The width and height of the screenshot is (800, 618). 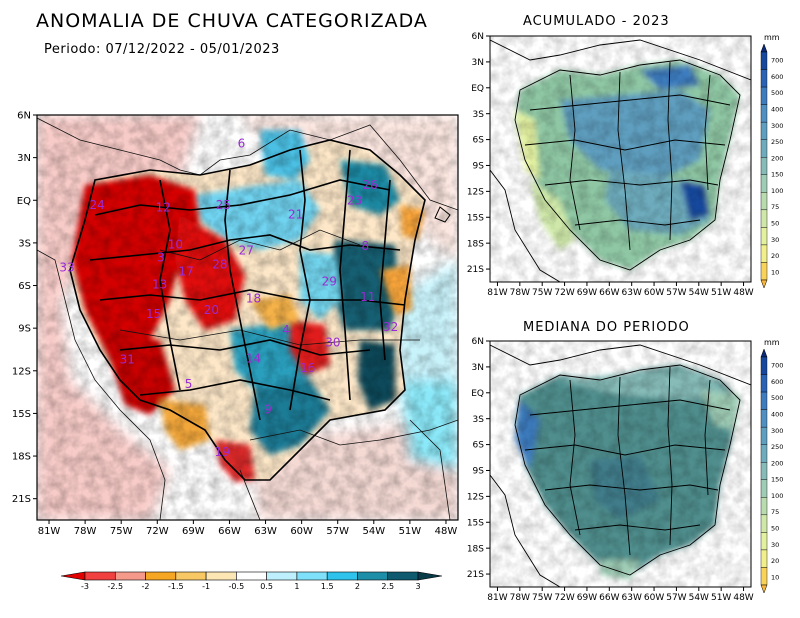 I want to click on mm-colorbar-label: 300, so click(x=777, y=126).